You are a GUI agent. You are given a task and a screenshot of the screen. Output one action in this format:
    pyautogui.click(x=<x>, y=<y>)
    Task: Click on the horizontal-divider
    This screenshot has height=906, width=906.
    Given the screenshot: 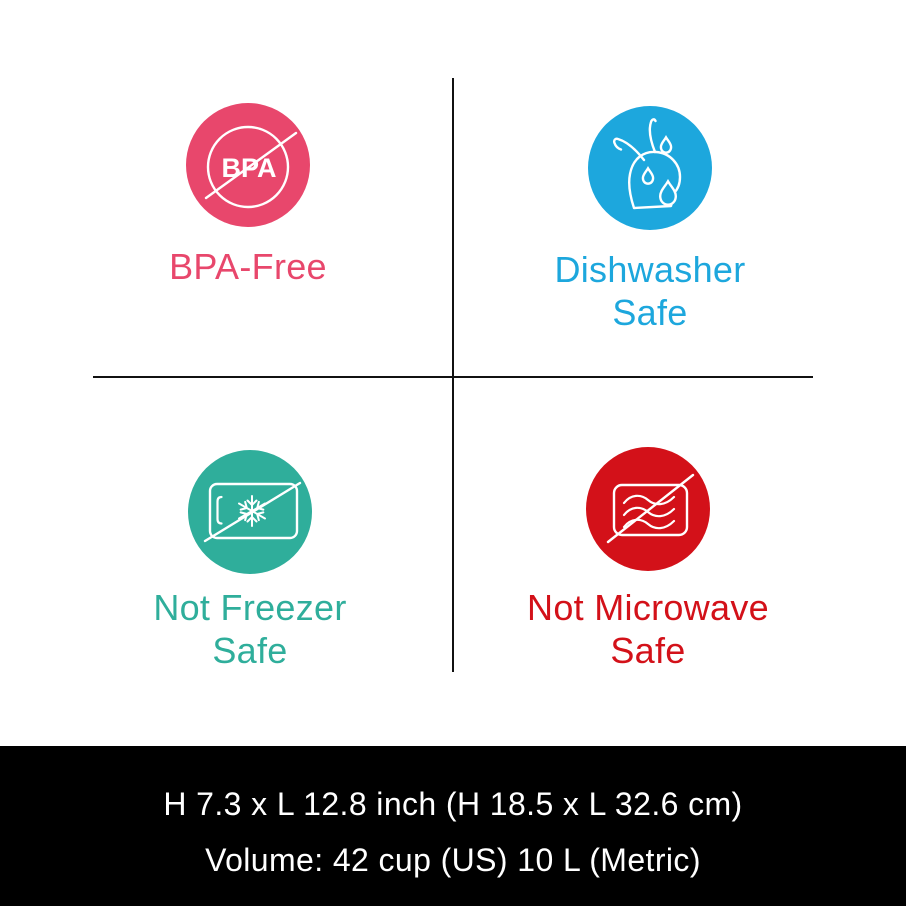 What is the action you would take?
    pyautogui.click(x=453, y=377)
    